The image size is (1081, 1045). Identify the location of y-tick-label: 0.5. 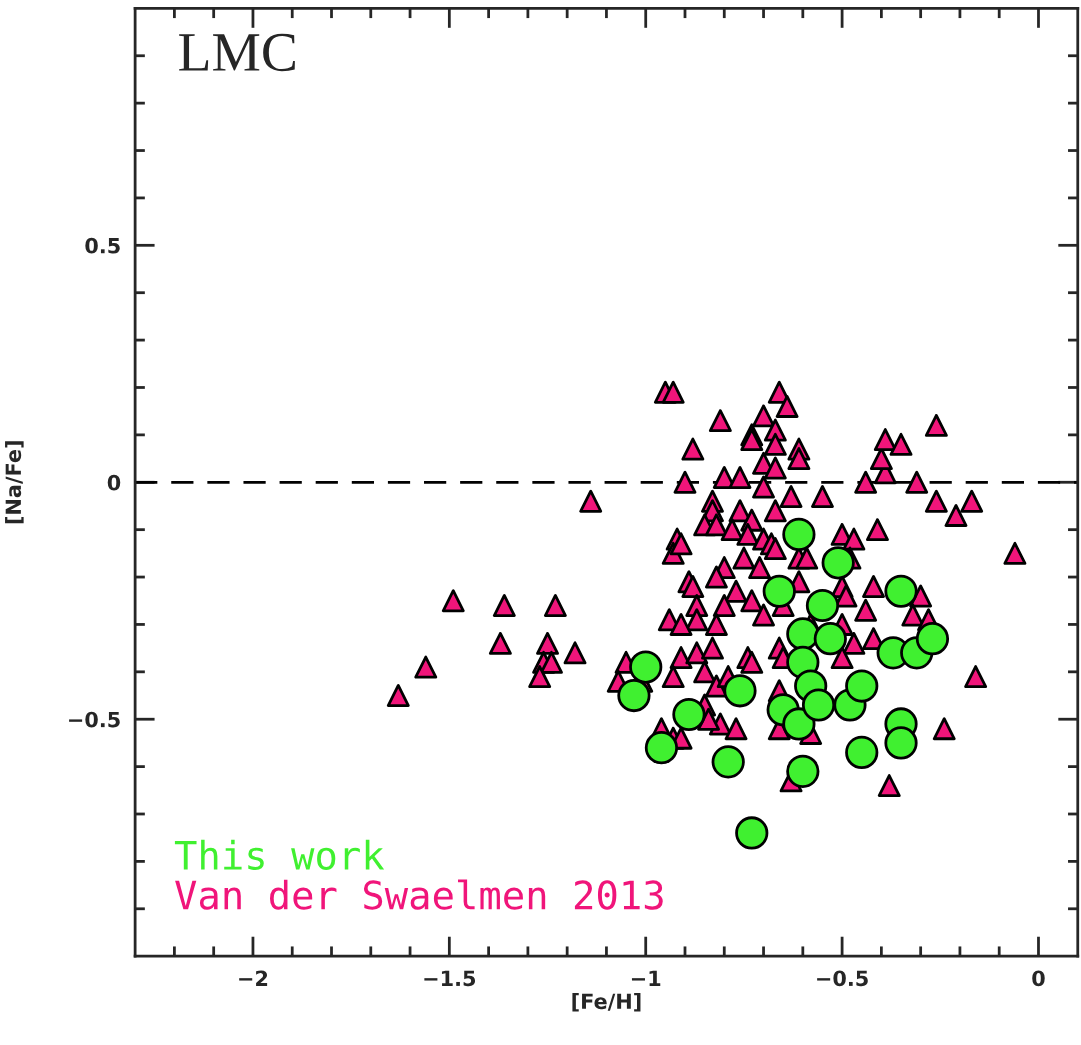
(102, 245).